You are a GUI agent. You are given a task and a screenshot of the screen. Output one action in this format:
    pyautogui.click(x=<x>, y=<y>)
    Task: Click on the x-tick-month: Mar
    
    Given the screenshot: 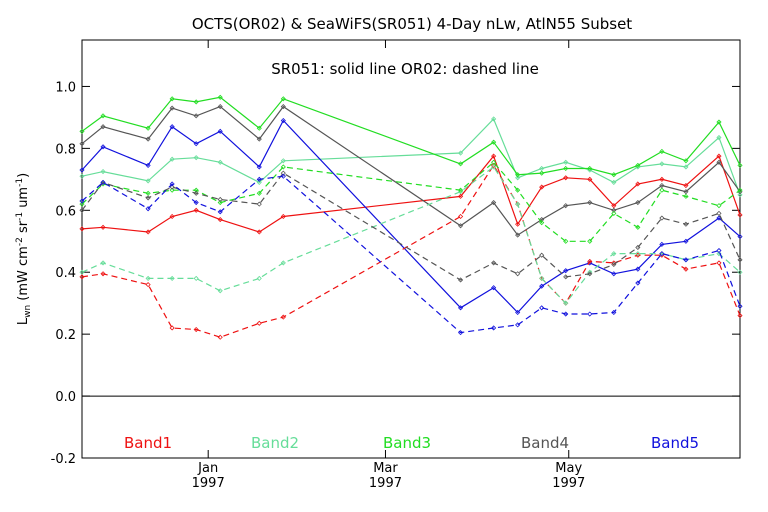 What is the action you would take?
    pyautogui.click(x=385, y=468)
    